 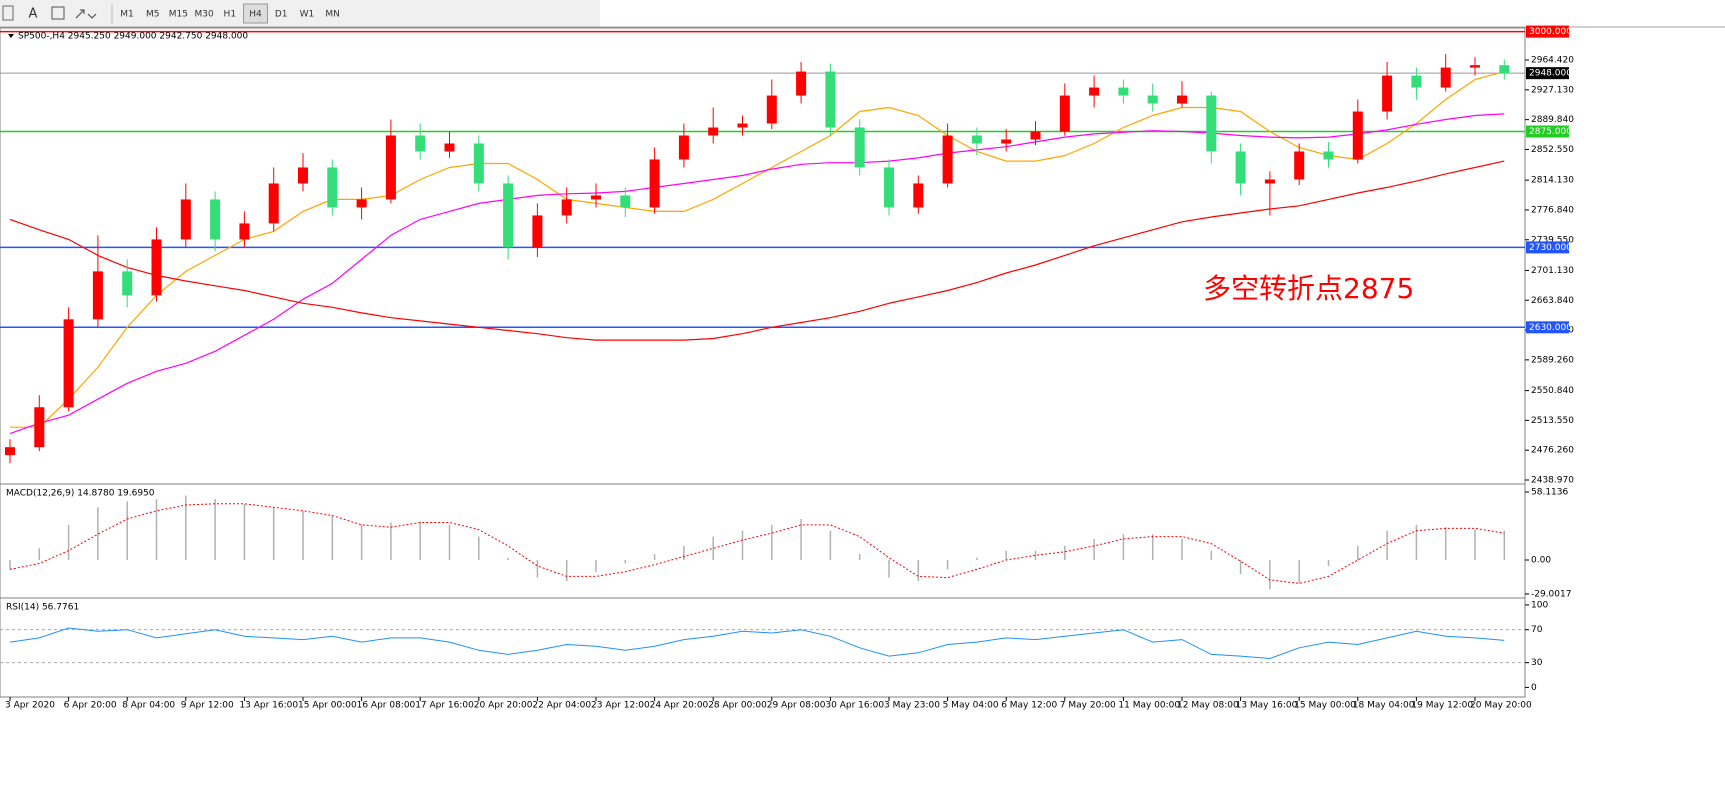 I want to click on x-tick-label: 13 May 16:00, so click(x=1267, y=706).